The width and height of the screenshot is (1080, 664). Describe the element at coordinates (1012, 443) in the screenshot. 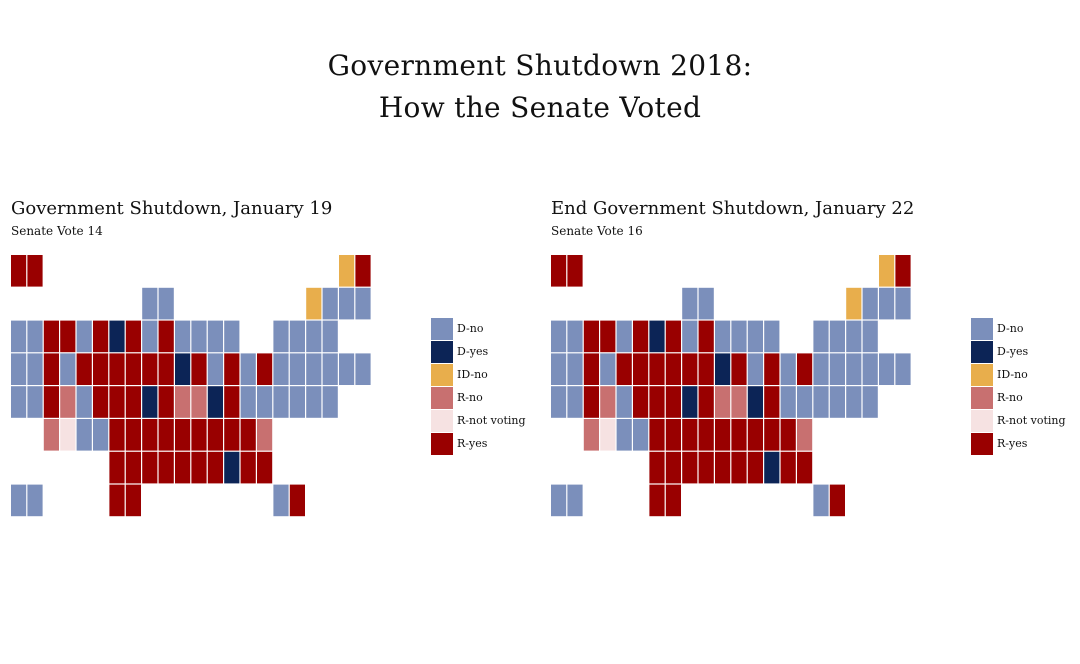

I see `legend-label: R-yes` at that location.